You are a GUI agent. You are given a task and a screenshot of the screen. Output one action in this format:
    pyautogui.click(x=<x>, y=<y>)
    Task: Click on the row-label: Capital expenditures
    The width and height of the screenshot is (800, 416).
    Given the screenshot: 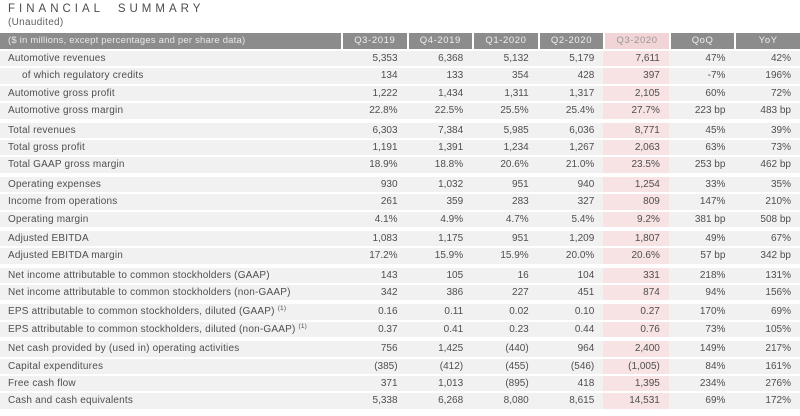 What is the action you would take?
    pyautogui.click(x=56, y=366)
    